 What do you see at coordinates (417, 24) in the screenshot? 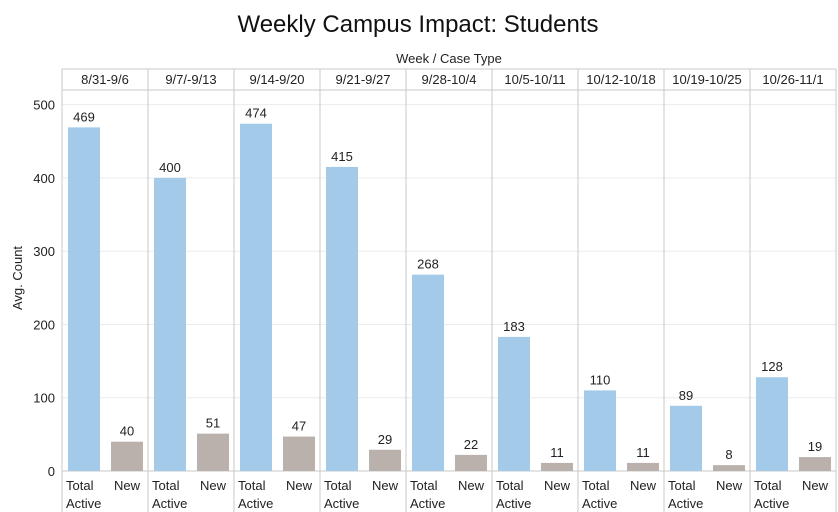
I see `chart-title: Weekly Campus Impact: Students` at bounding box center [417, 24].